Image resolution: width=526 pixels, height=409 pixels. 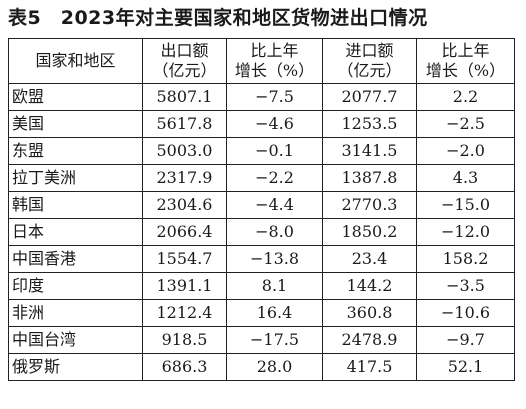 I want to click on table-row: 非洲 1212.4 16.4 360.8 −10.6, so click(x=261, y=313).